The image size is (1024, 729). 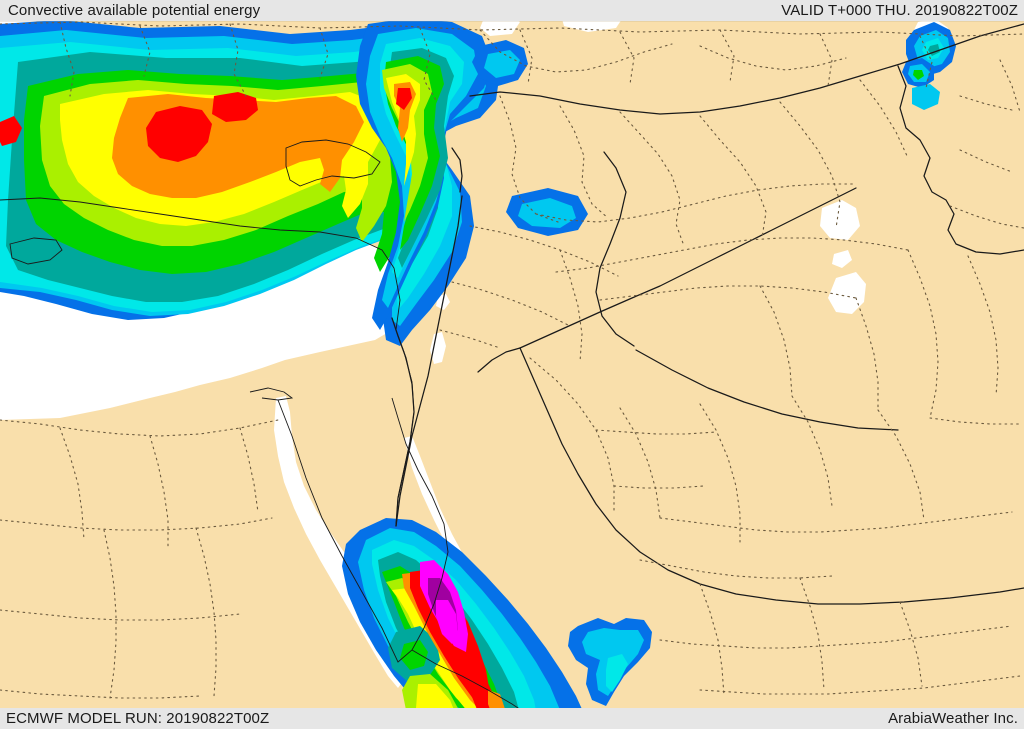 I want to click on cape-field-levant, so click(x=472, y=174).